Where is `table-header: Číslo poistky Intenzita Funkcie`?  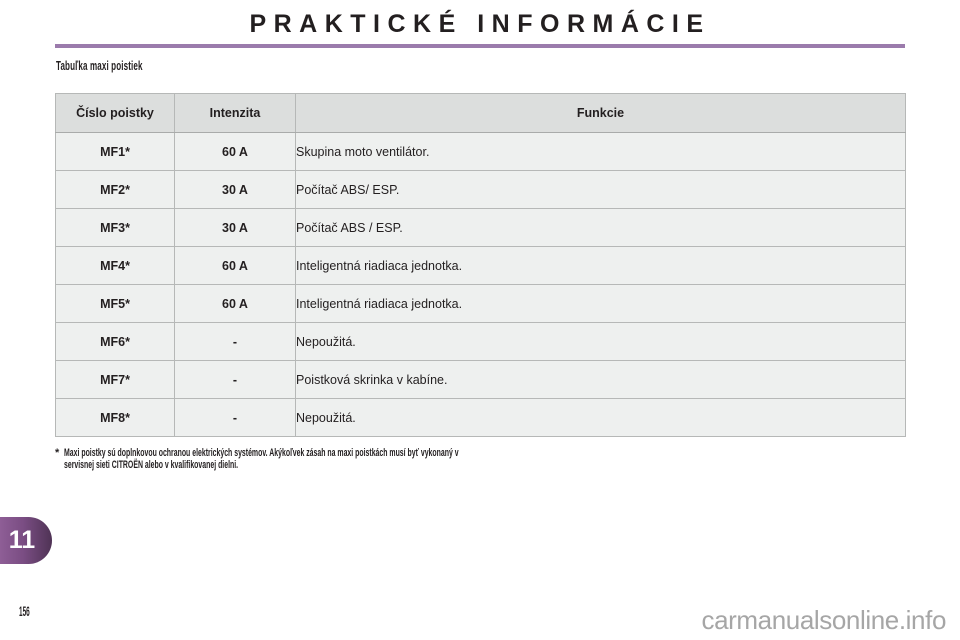 table-header: Číslo poistky Intenzita Funkcie is located at coordinates (480, 113).